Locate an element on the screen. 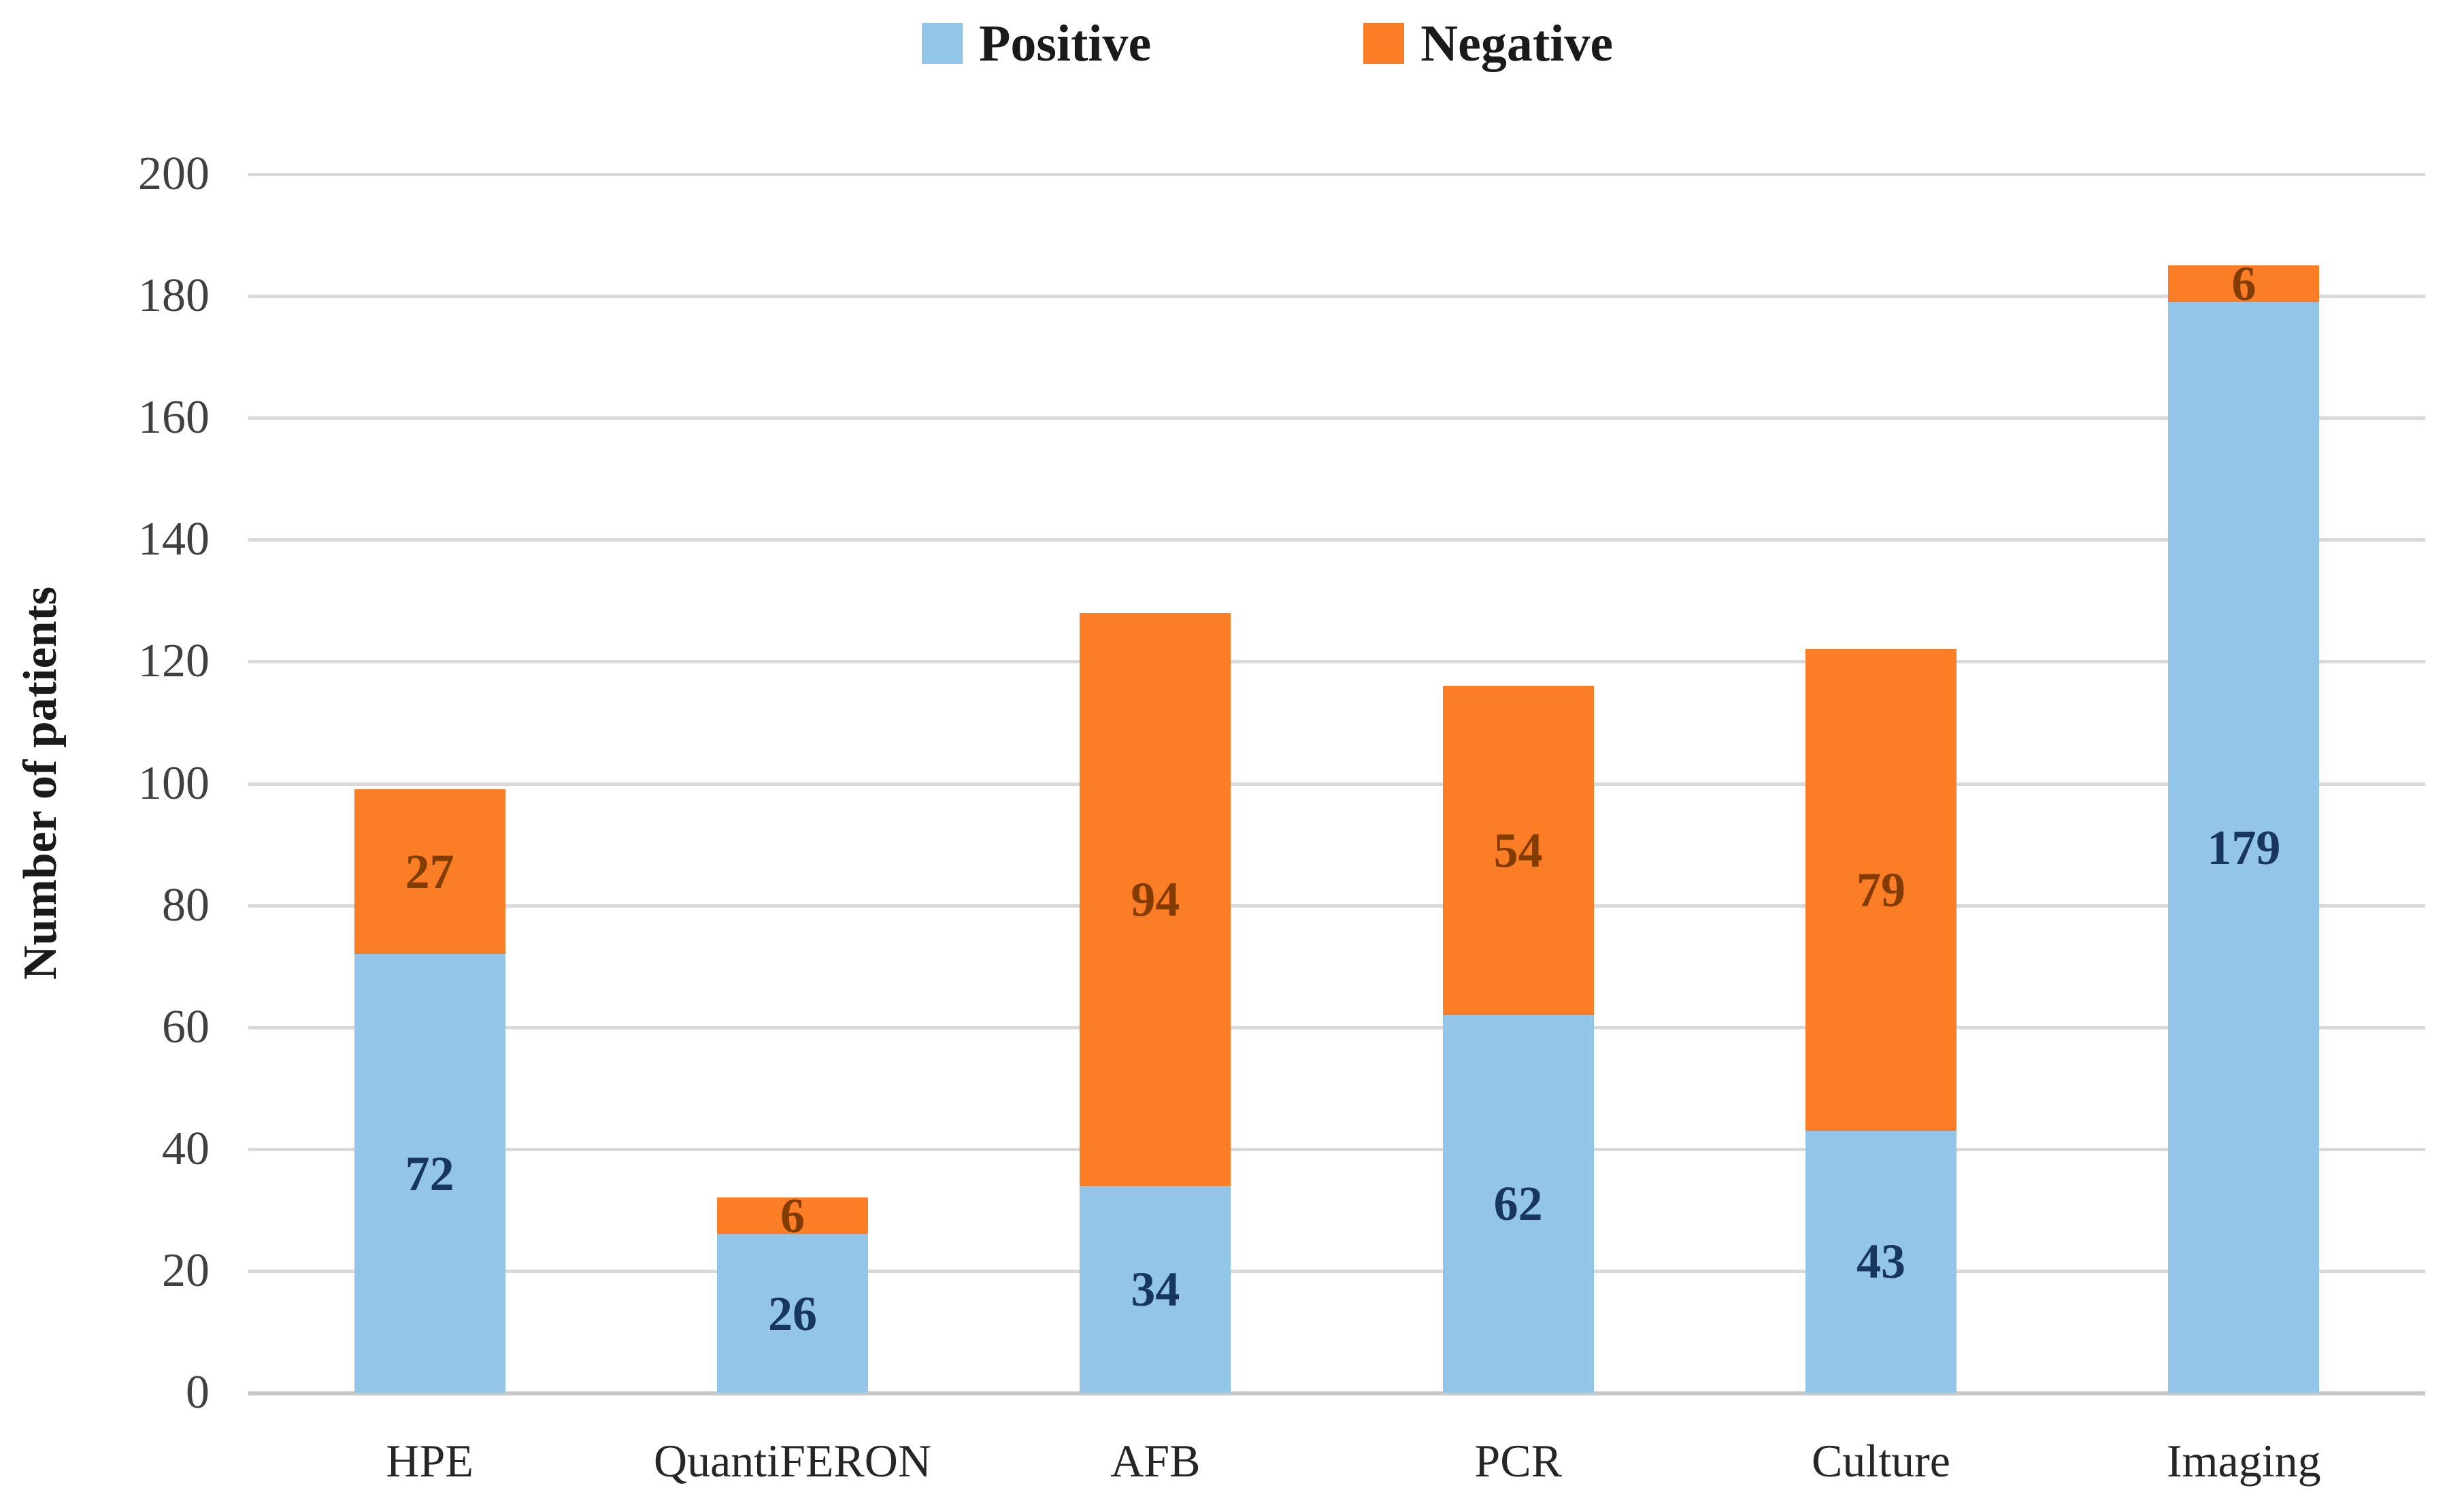 The height and width of the screenshot is (1505, 2464). value-label-pcr-negative: 54 is located at coordinates (1518, 850).